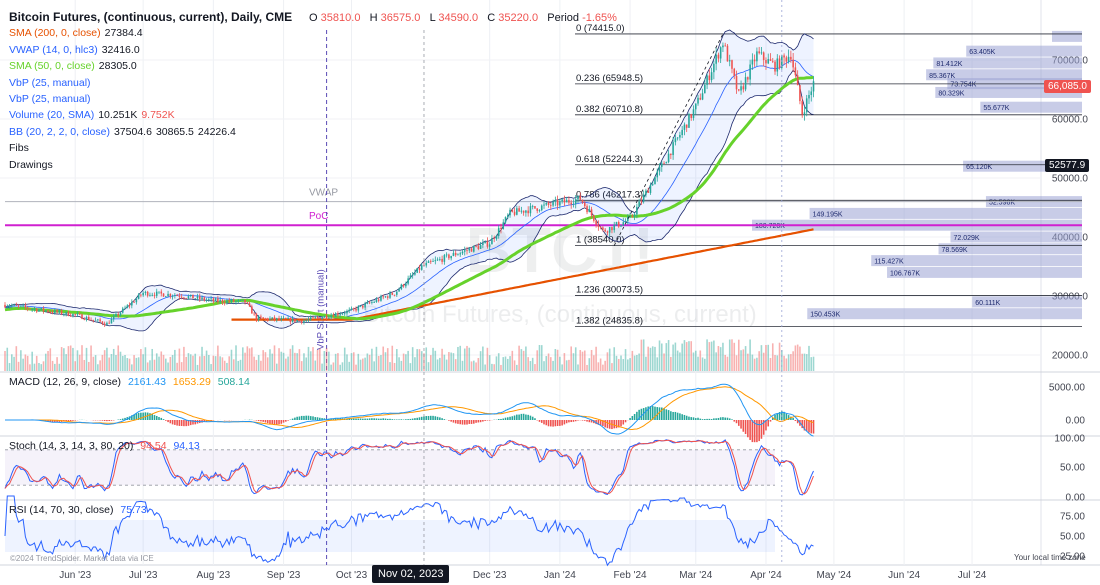  What do you see at coordinates (313, 50) in the screenshot?
I see `indicator-1: VWAP (14, 0, hlc3) 32416.0` at bounding box center [313, 50].